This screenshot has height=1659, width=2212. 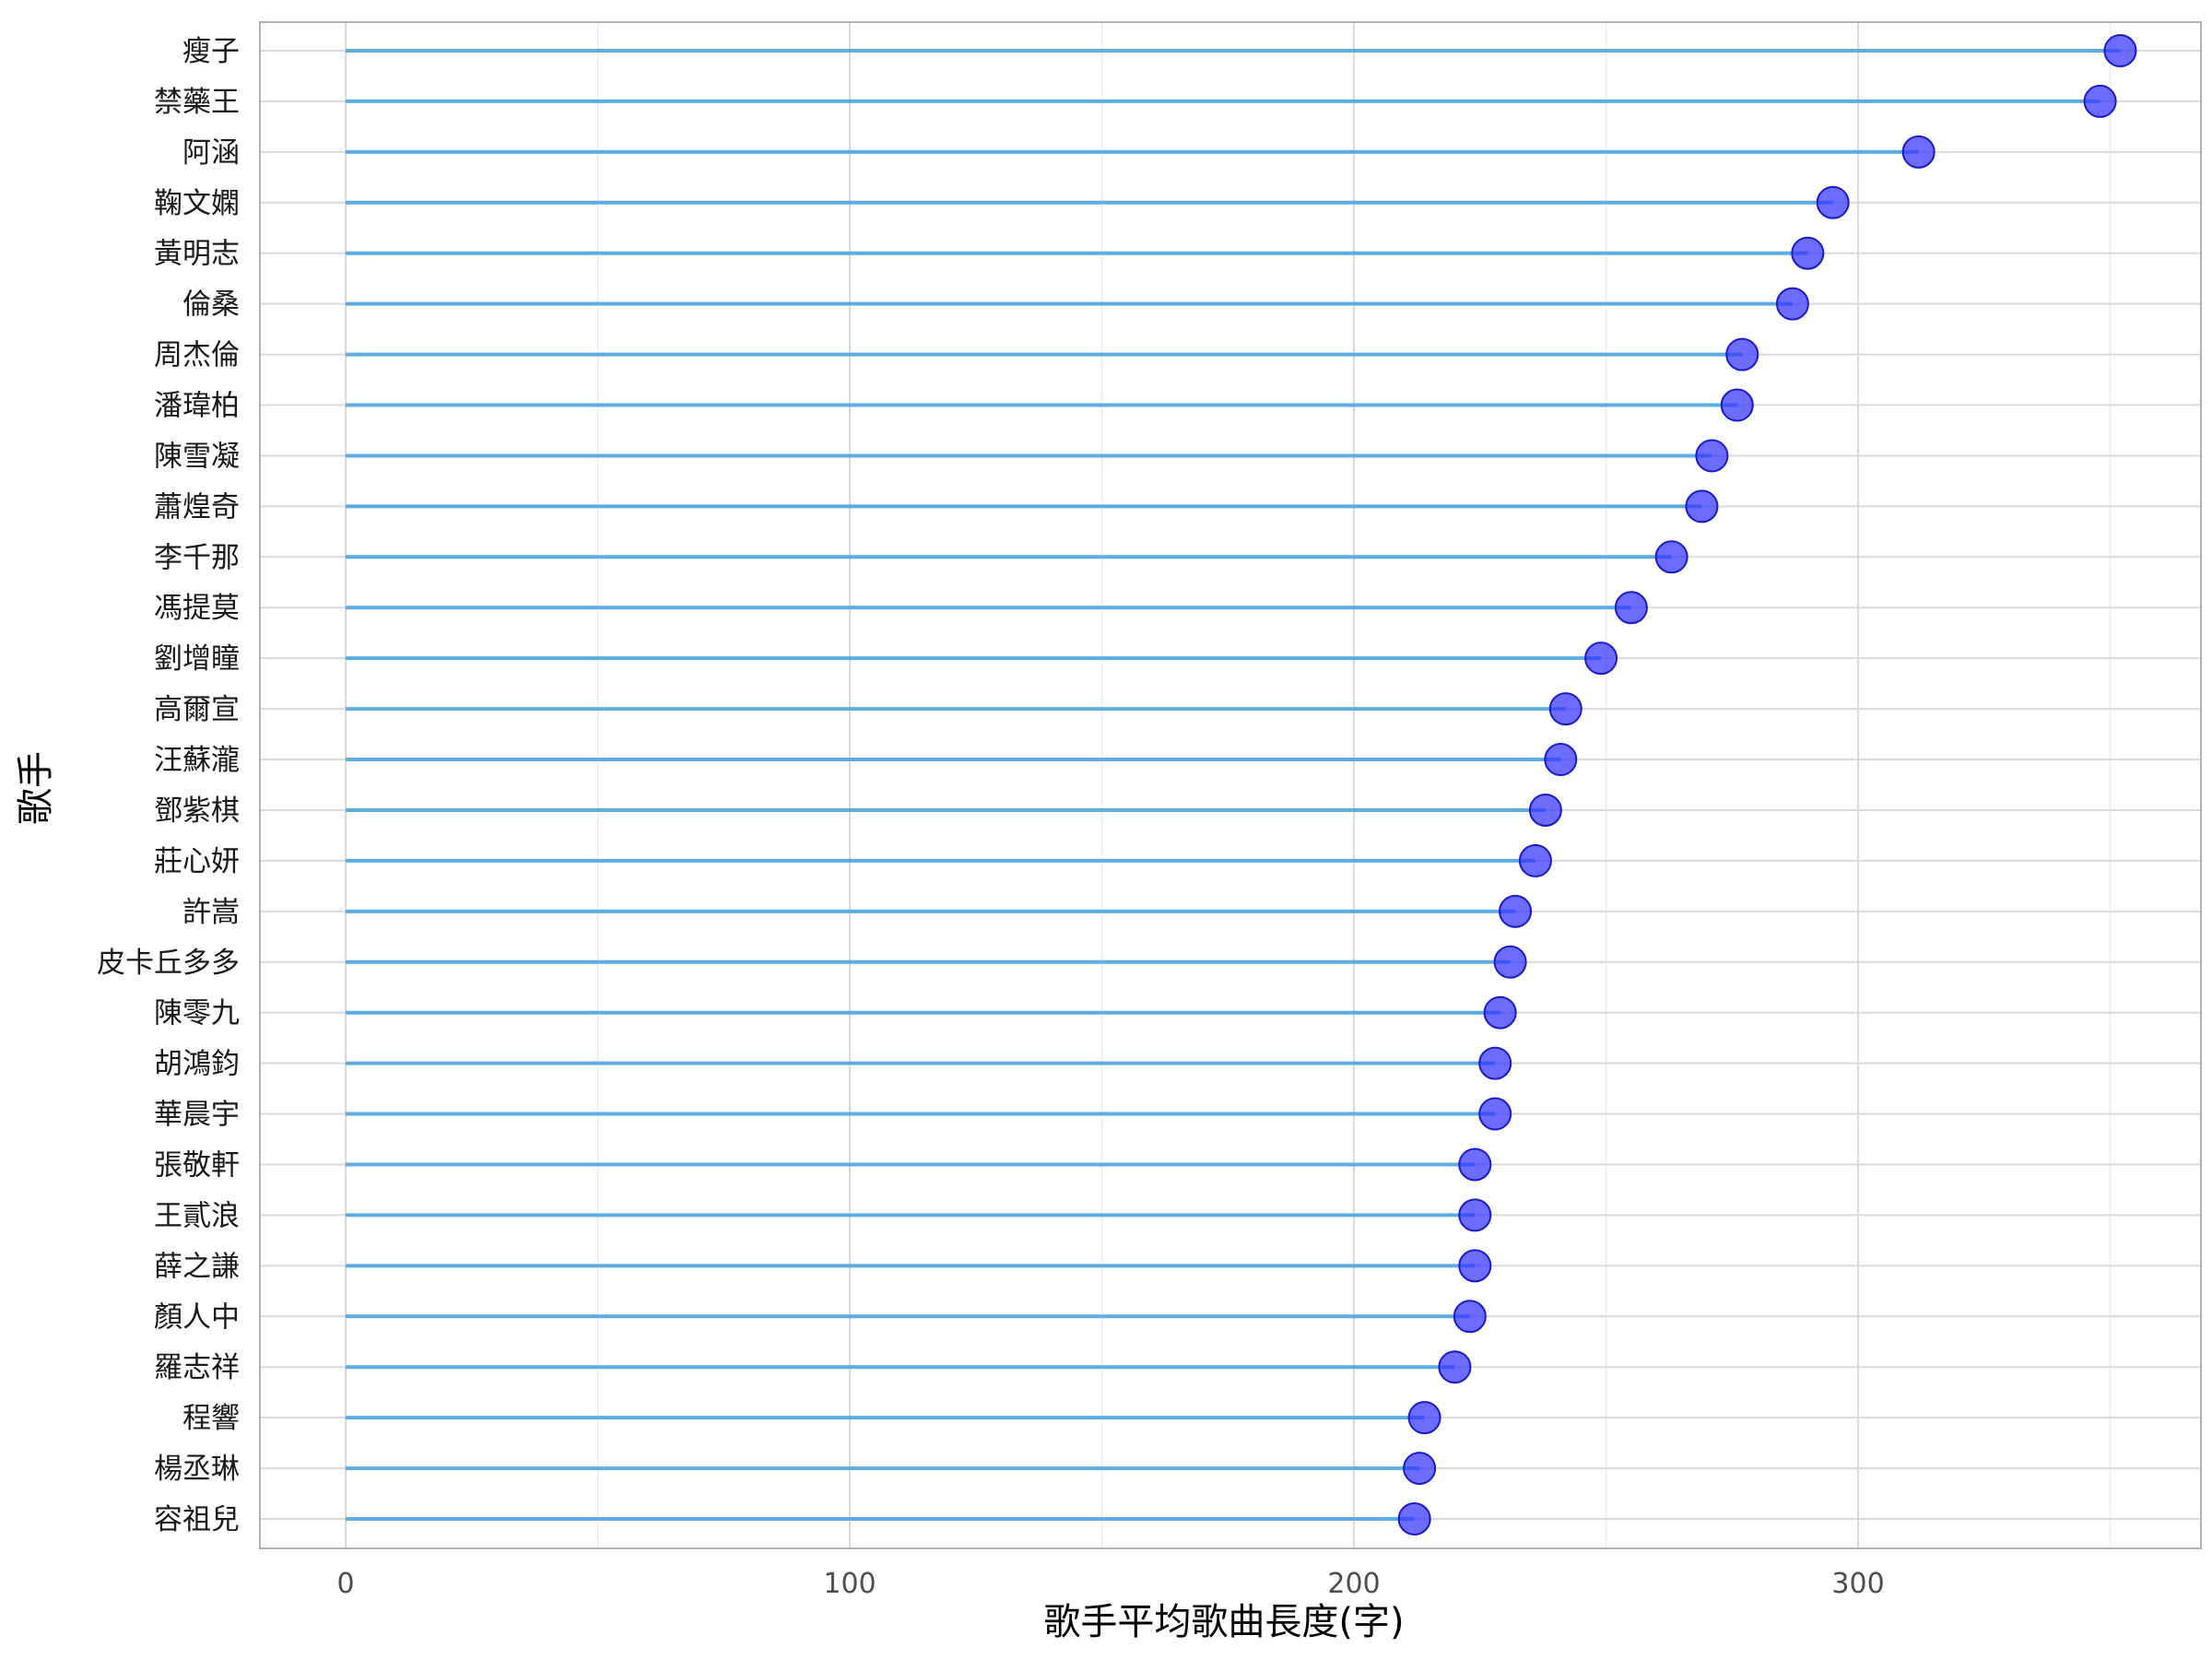 I want to click on x-tick-label: 200, so click(x=1353, y=1584).